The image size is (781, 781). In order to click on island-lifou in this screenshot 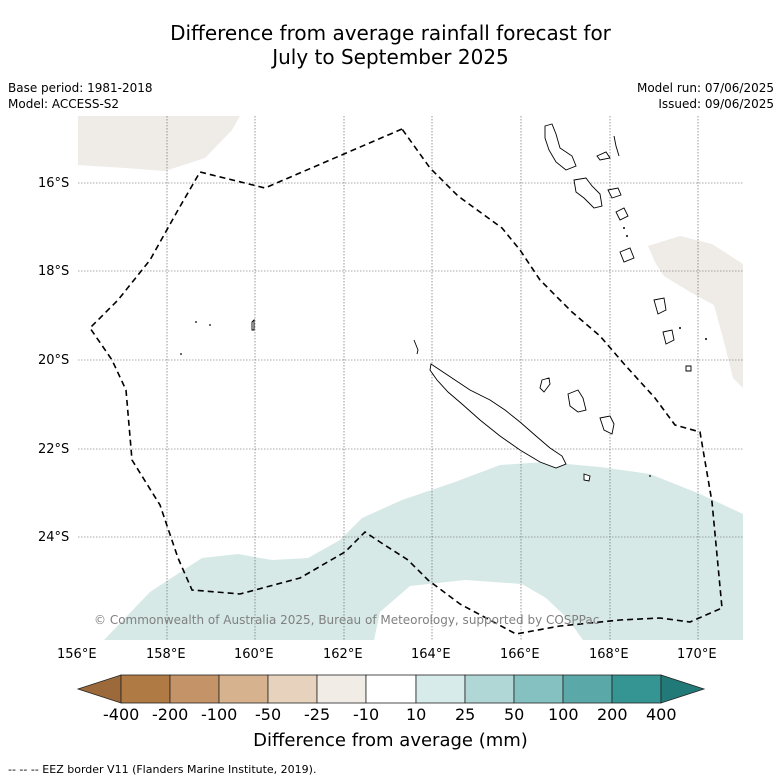, I will do `click(577, 401)`.